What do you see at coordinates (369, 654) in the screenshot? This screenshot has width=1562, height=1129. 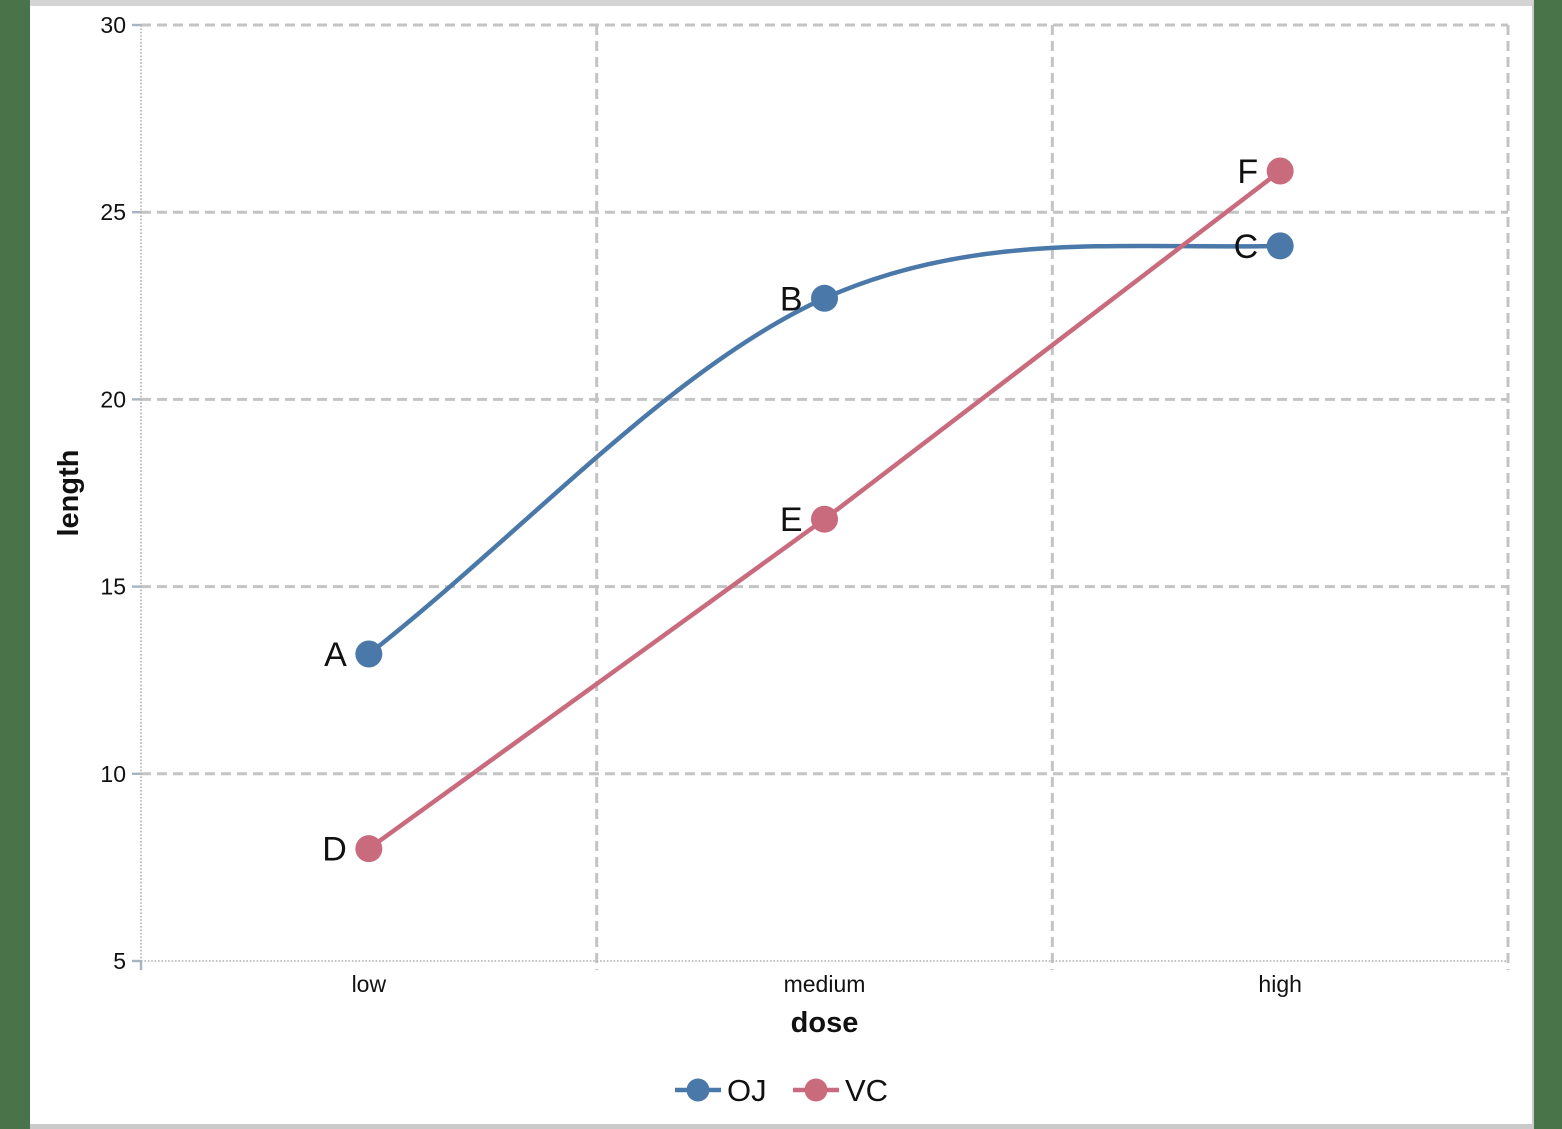 I see `data-point-A` at bounding box center [369, 654].